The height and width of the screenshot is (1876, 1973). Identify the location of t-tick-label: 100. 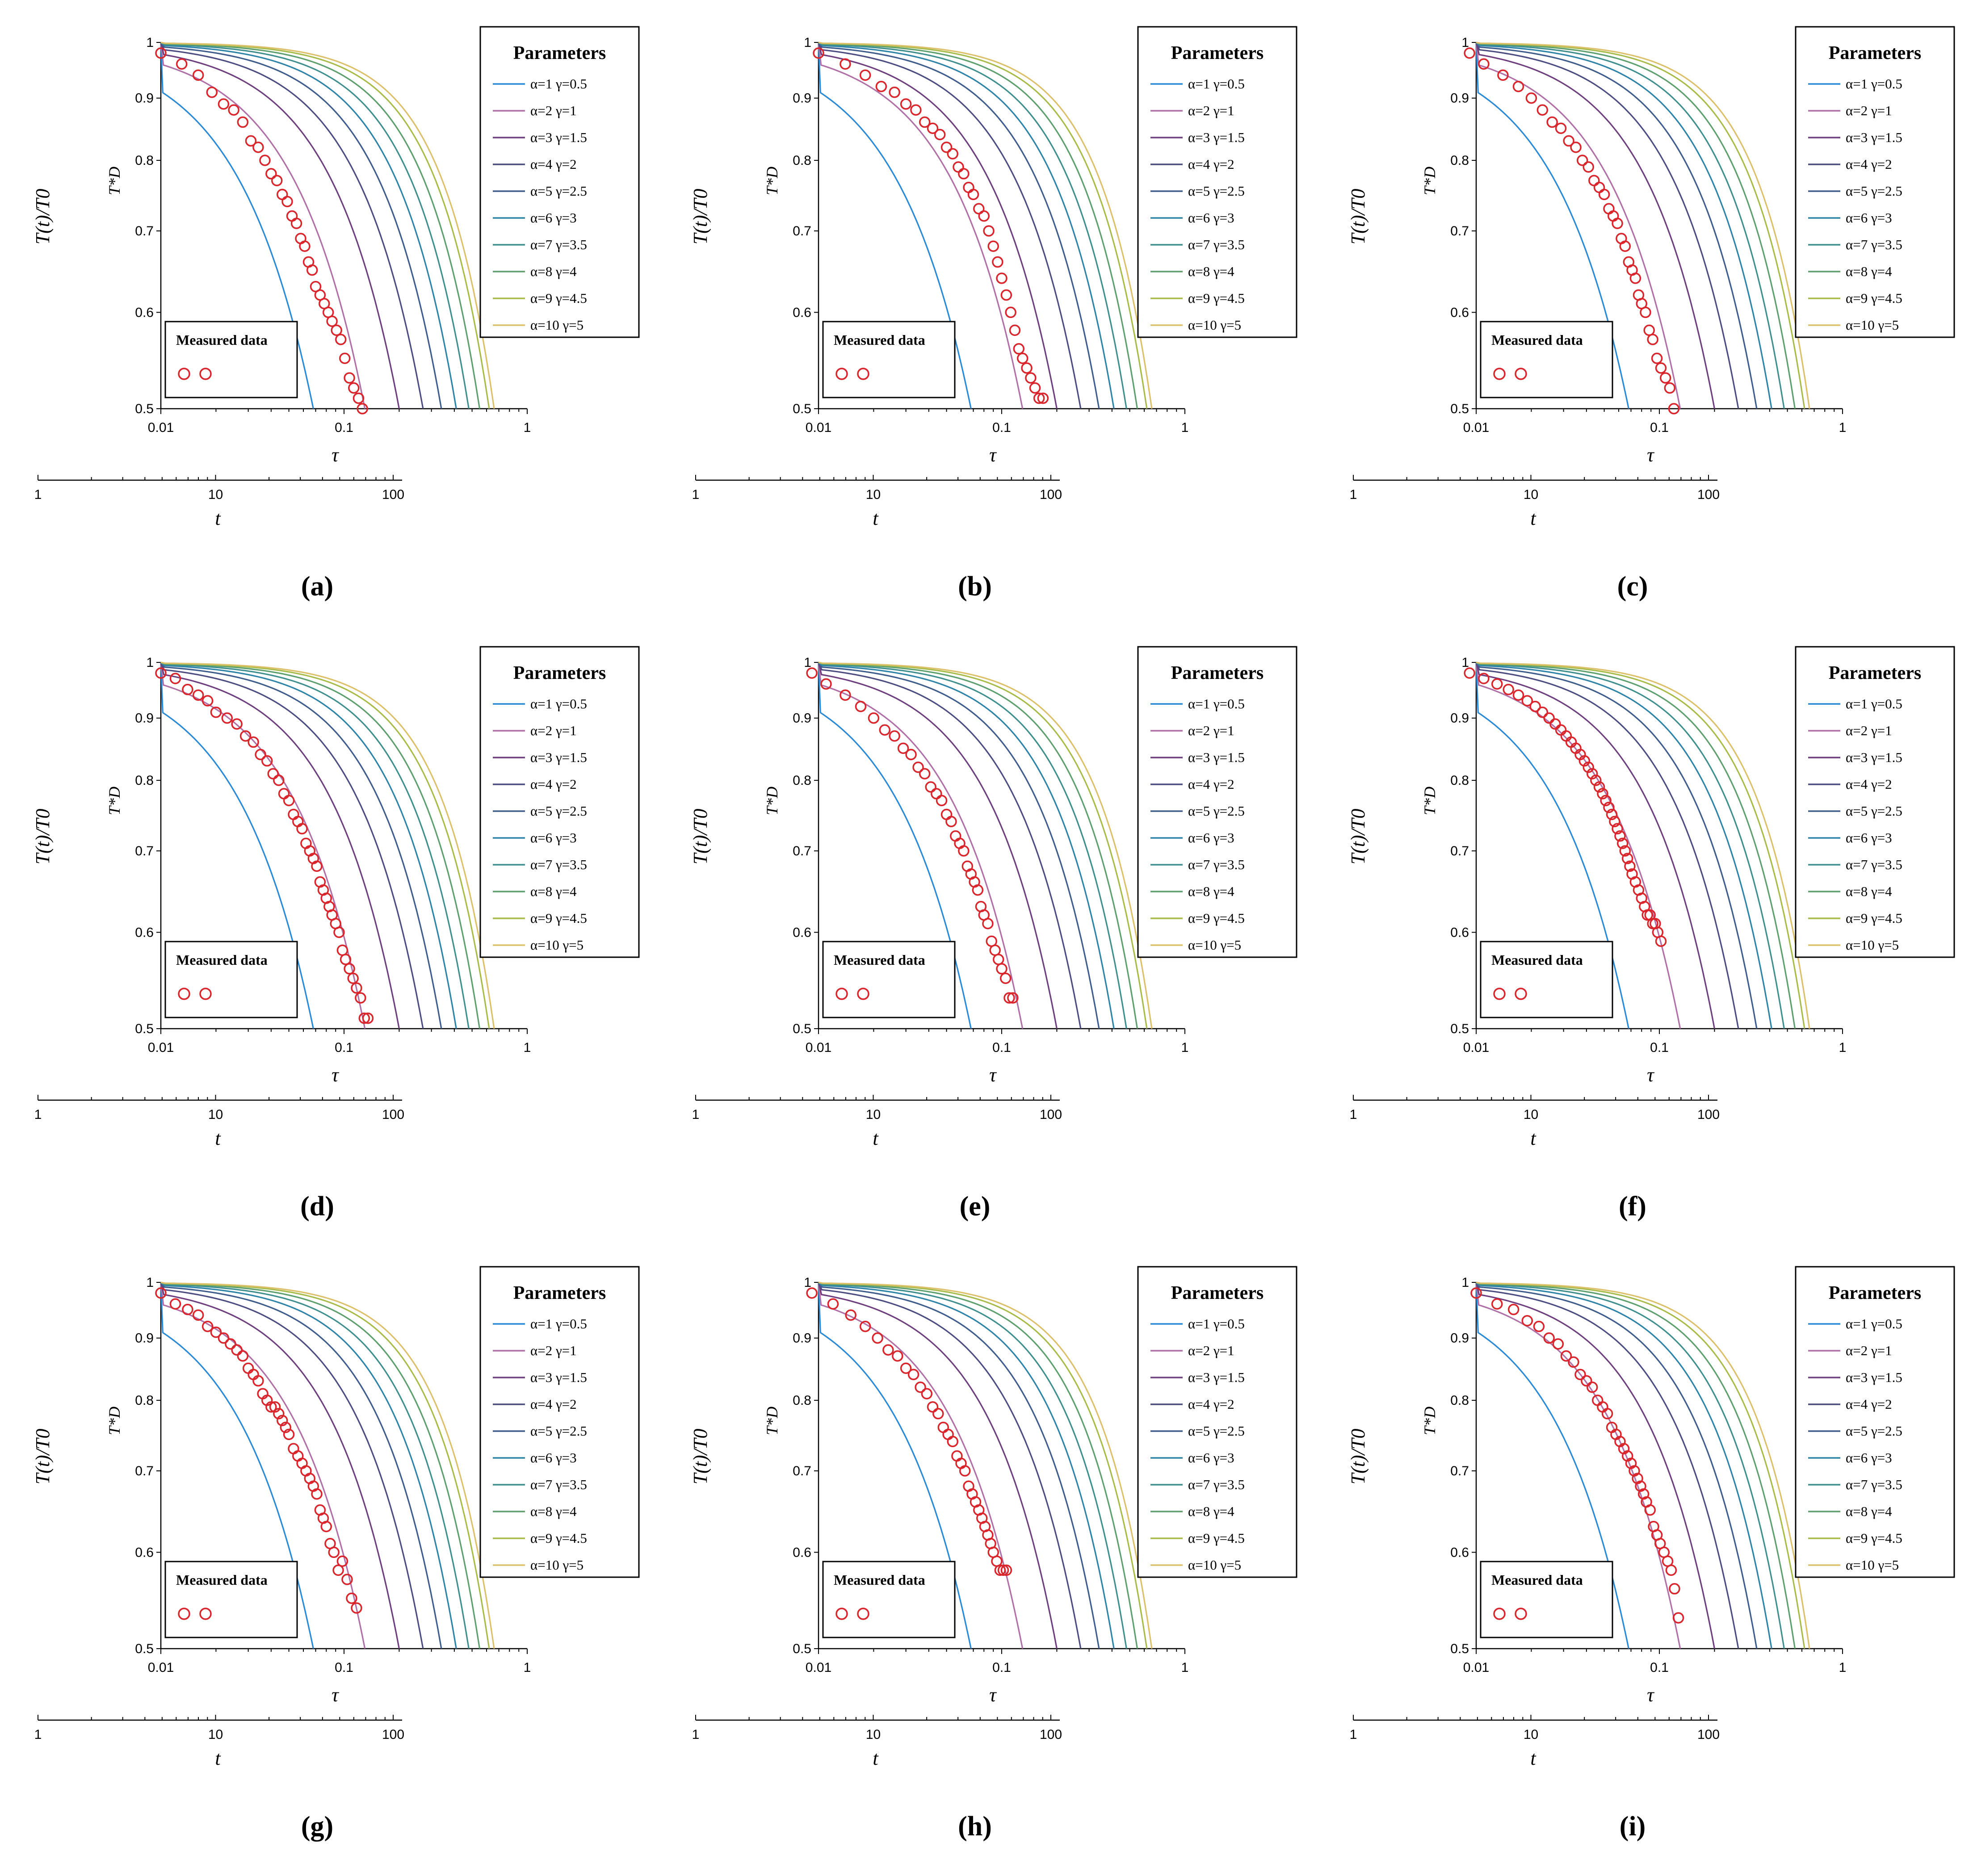
(1708, 1734).